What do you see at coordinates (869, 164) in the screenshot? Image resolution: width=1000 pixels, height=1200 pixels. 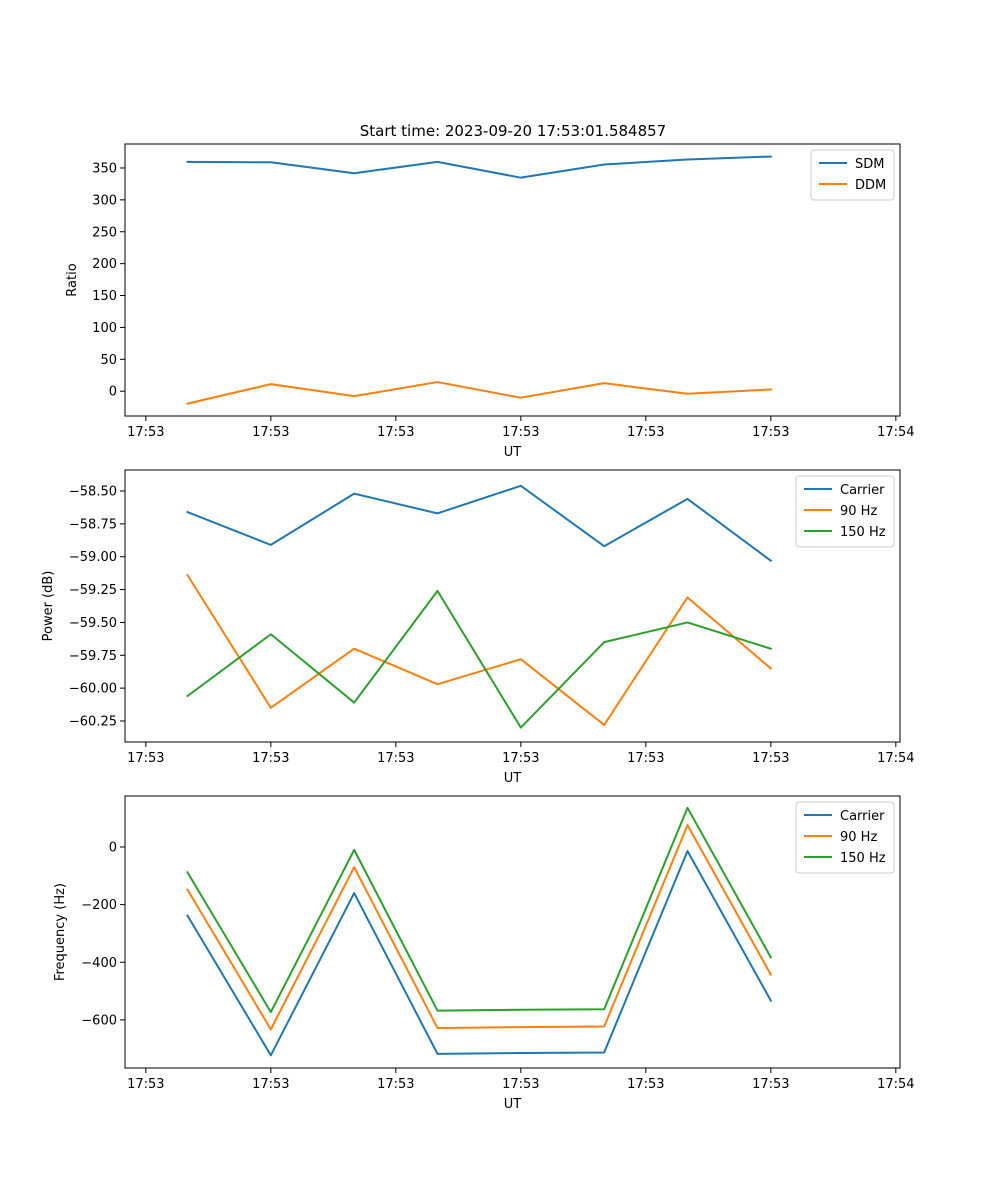 I see `legend-label: SDM` at bounding box center [869, 164].